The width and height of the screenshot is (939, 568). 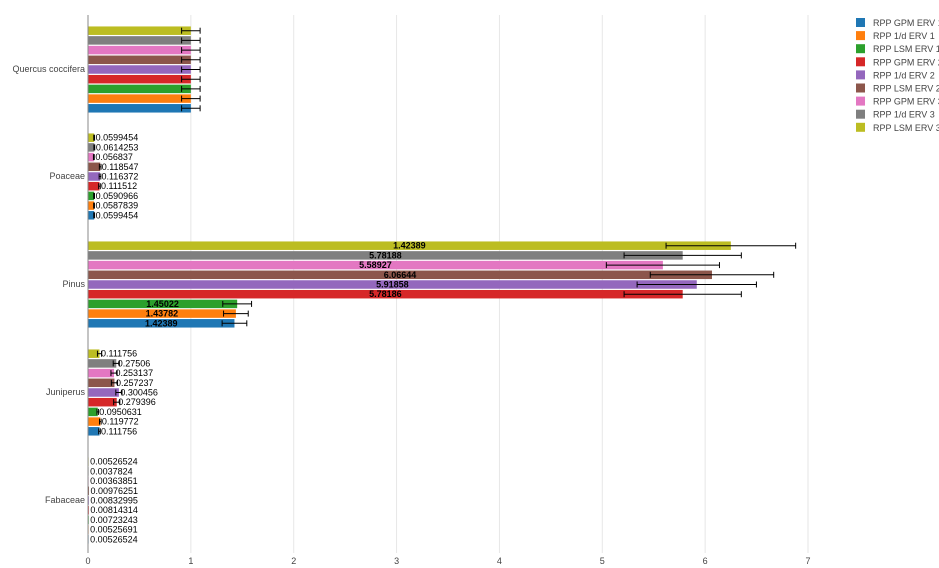 I want to click on data-label: 5.58927, so click(x=375, y=265).